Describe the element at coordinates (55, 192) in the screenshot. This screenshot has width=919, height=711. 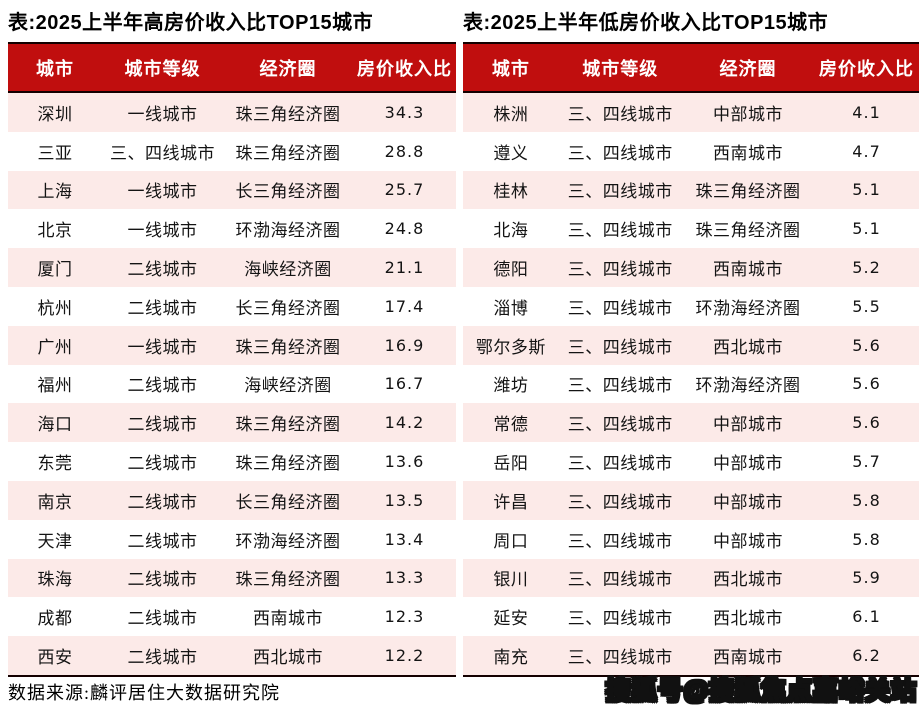
I see `table-cell: 上海` at that location.